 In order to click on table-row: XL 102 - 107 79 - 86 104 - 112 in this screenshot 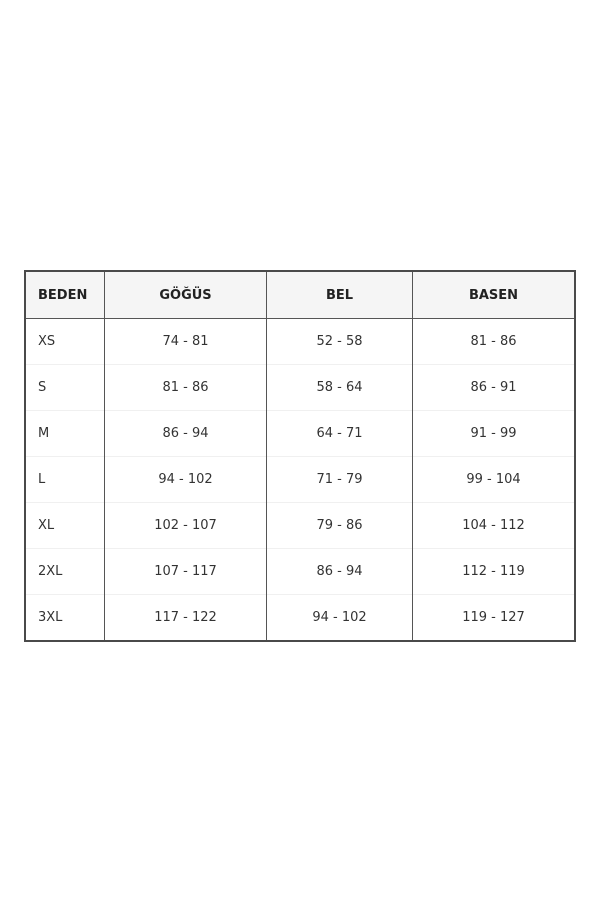, I will do `click(300, 525)`.